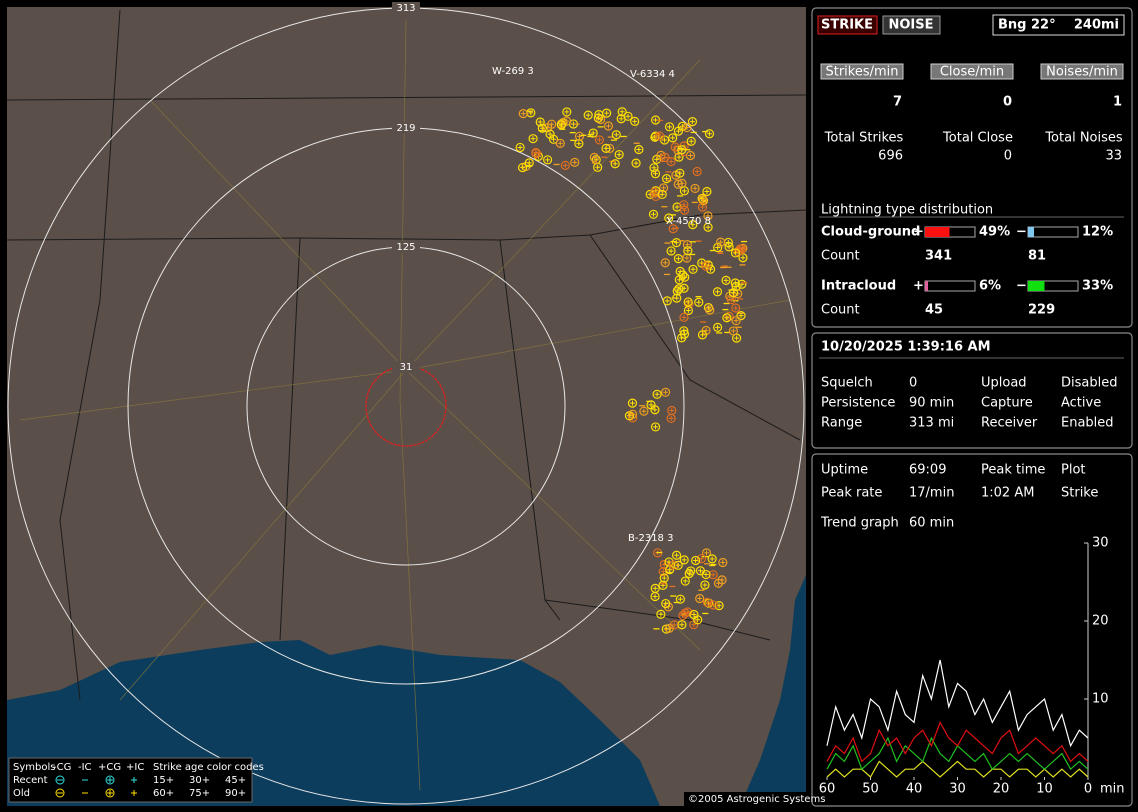 The height and width of the screenshot is (812, 1138). Describe the element at coordinates (907, 210) in the screenshot. I see `distribution-title: Lightning type distribution` at that location.